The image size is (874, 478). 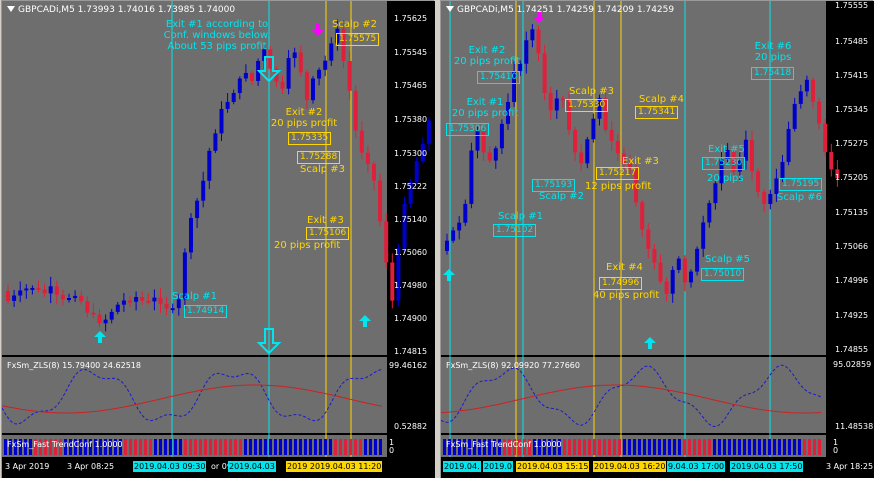 What do you see at coordinates (852, 246) in the screenshot?
I see `right-price-label: 1.75066` at bounding box center [852, 246].